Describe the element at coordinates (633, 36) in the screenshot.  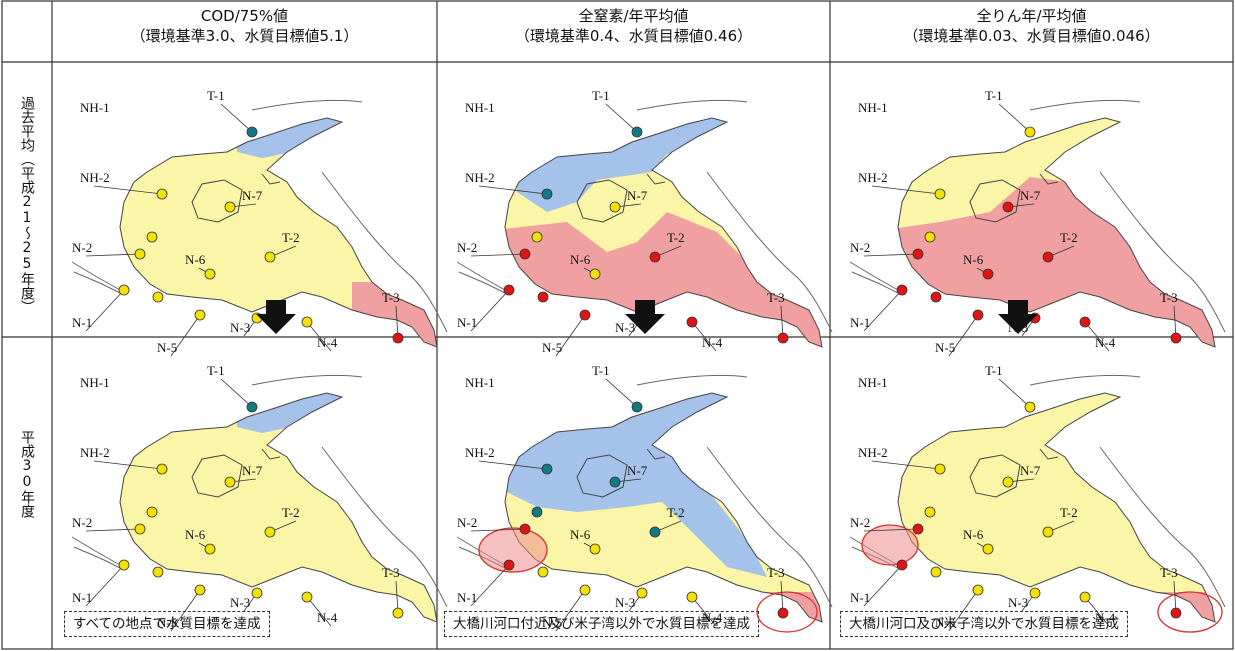
I see `column-subtitle: （環境基準0.4、水質目標値0.46）` at that location.